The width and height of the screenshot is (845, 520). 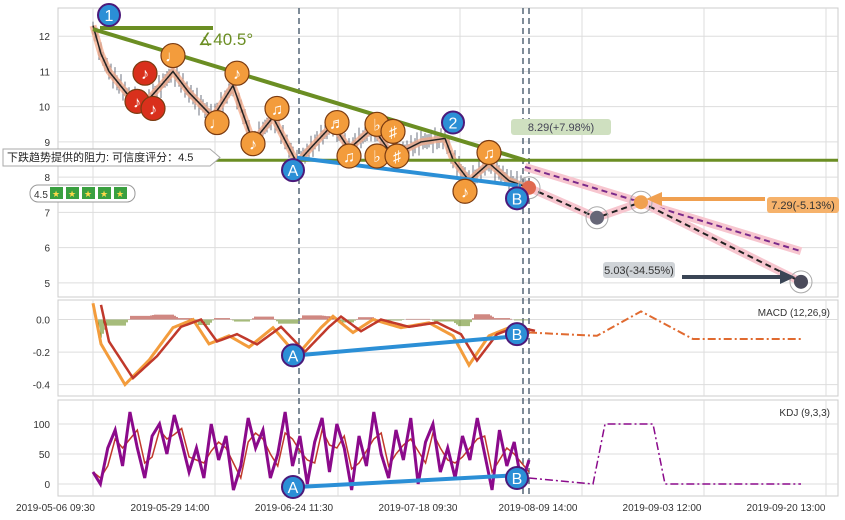 What do you see at coordinates (337, 124) in the screenshot?
I see `music-note-glyph: ♬` at bounding box center [337, 124].